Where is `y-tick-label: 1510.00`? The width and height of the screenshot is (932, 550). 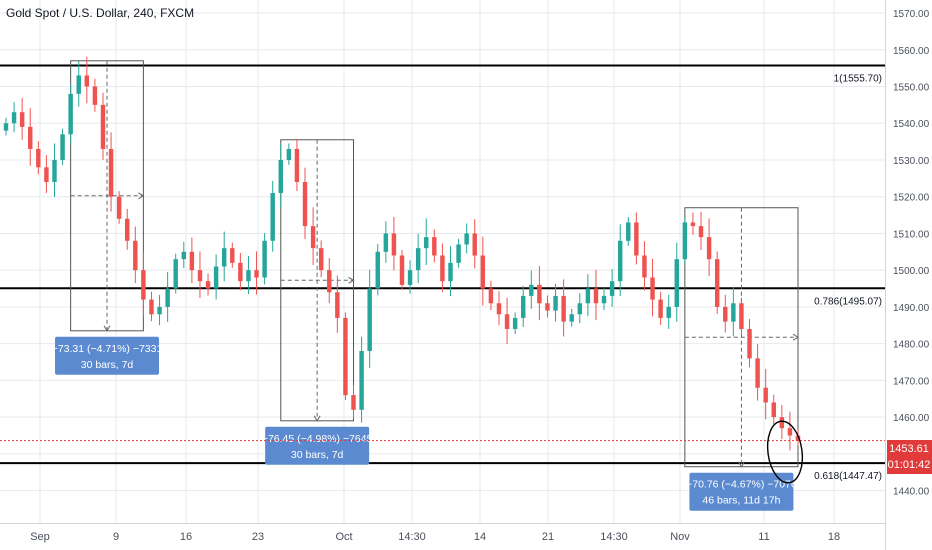 y-tick-label: 1510.00 is located at coordinates (911, 234).